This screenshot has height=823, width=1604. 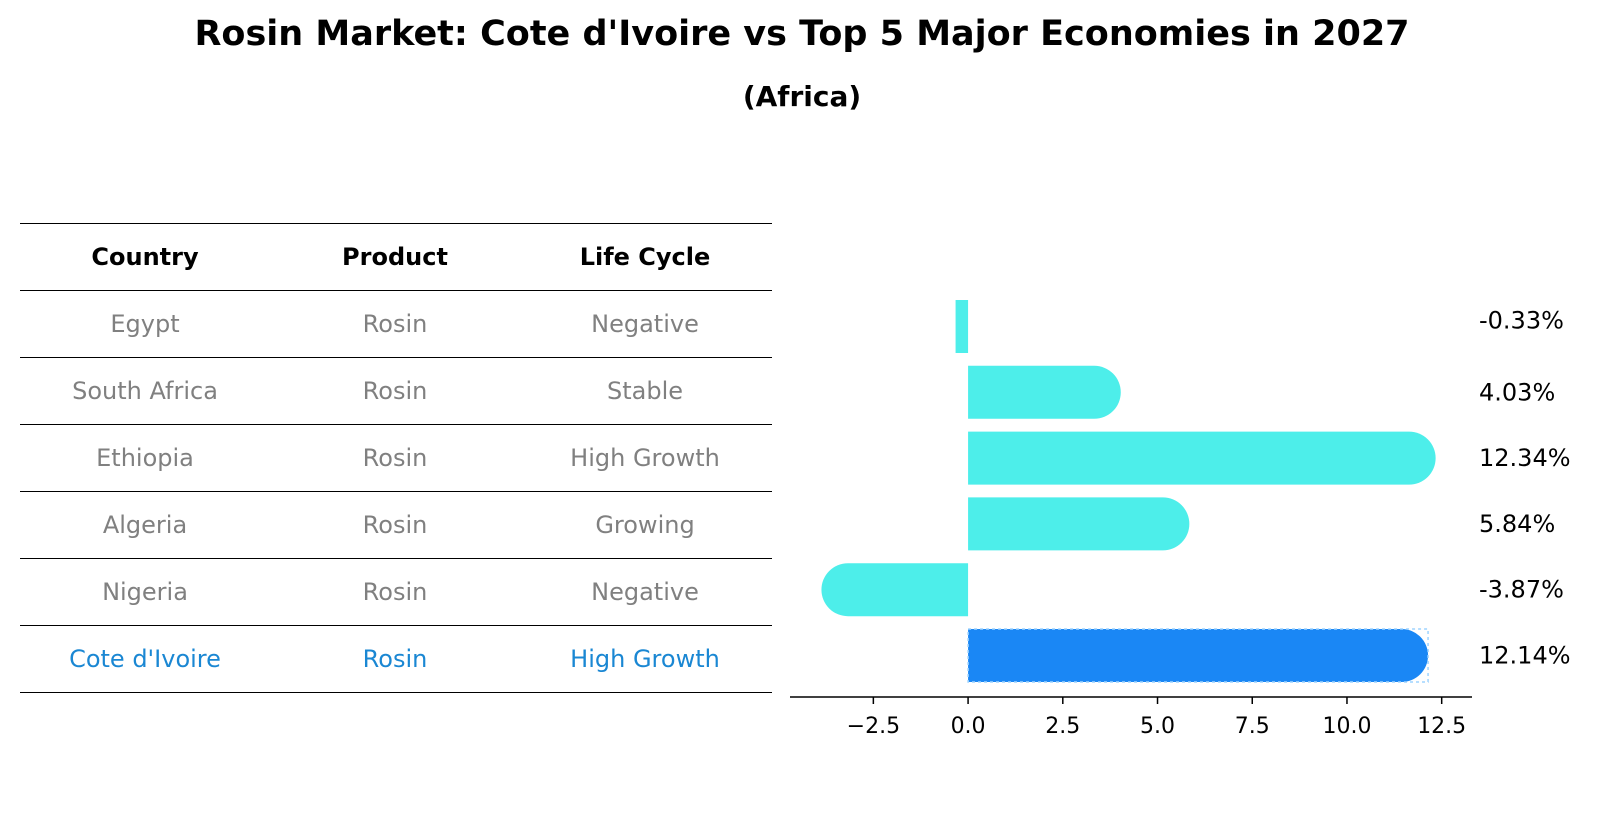 What do you see at coordinates (145, 592) in the screenshot?
I see `cell-country: Nigeria` at bounding box center [145, 592].